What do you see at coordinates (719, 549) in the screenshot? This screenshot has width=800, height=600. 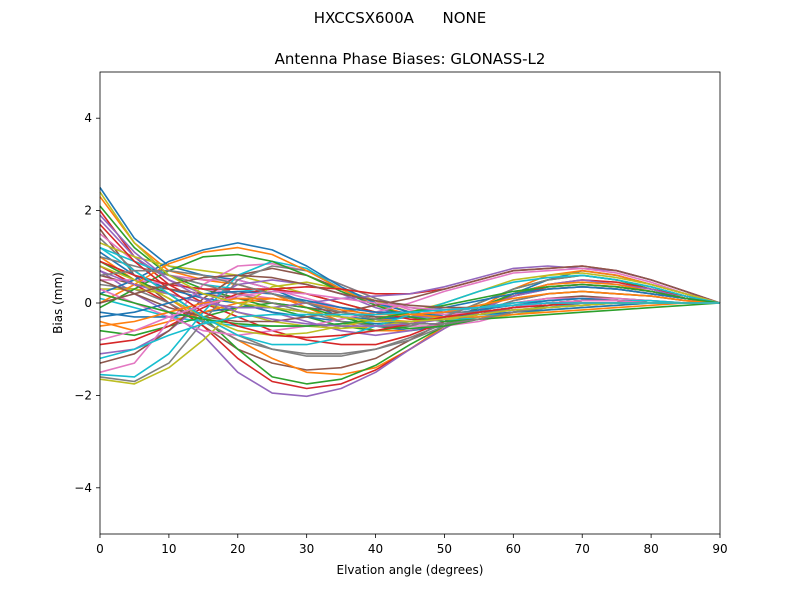 I see `x-tick-label: 90` at bounding box center [719, 549].